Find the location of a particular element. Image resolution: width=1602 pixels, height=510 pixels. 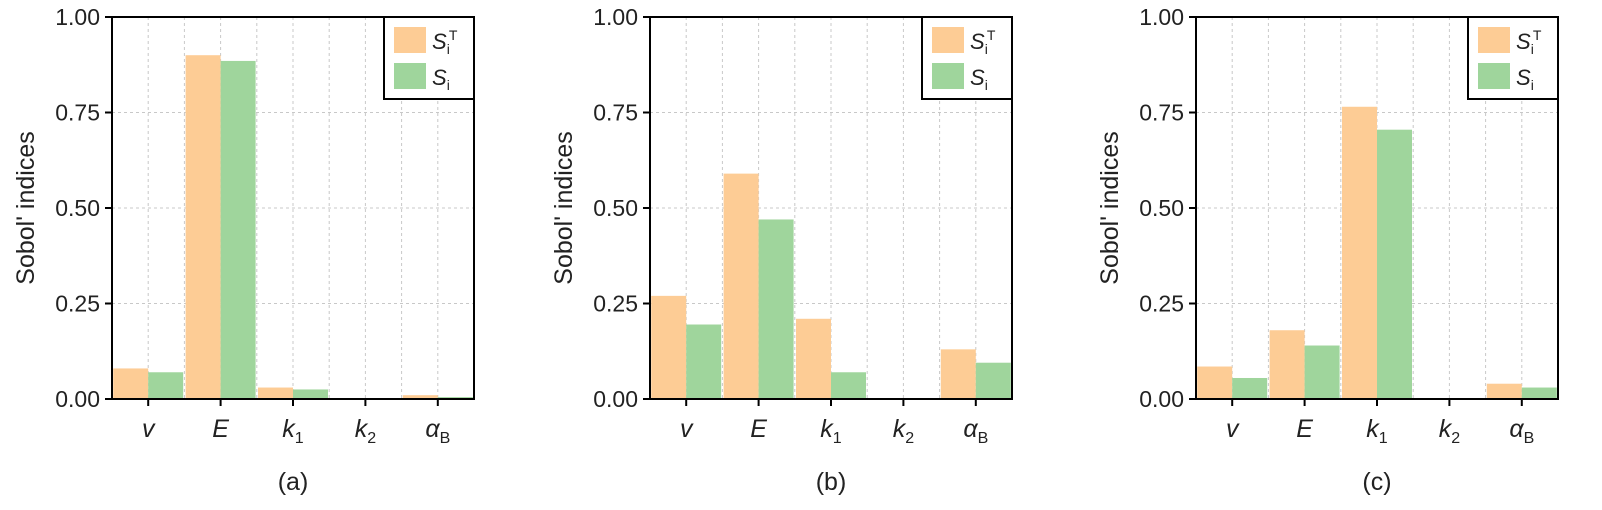

panel-label: (b) is located at coordinates (831, 482).